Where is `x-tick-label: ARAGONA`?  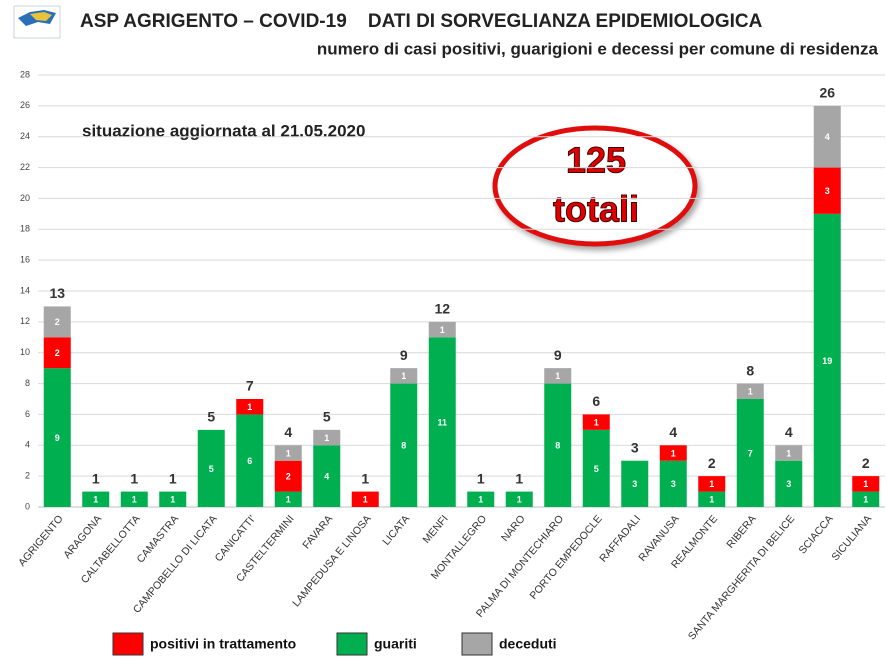
x-tick-label: ARAGONA is located at coordinates (82, 537).